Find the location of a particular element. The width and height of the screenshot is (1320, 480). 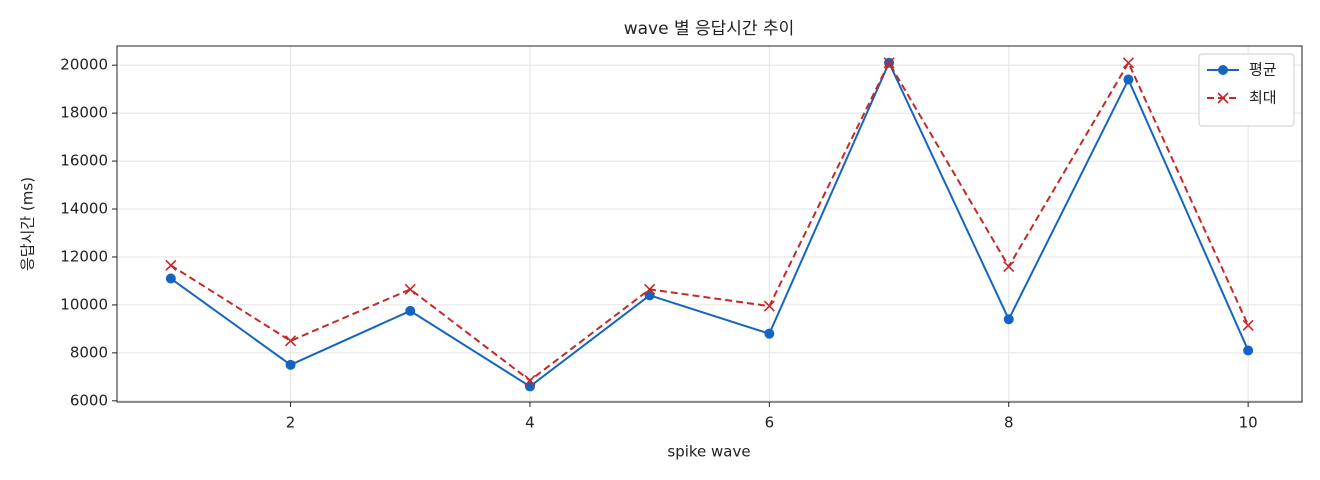

y-axis-label: 응답시간 (ms) is located at coordinates (28, 224).